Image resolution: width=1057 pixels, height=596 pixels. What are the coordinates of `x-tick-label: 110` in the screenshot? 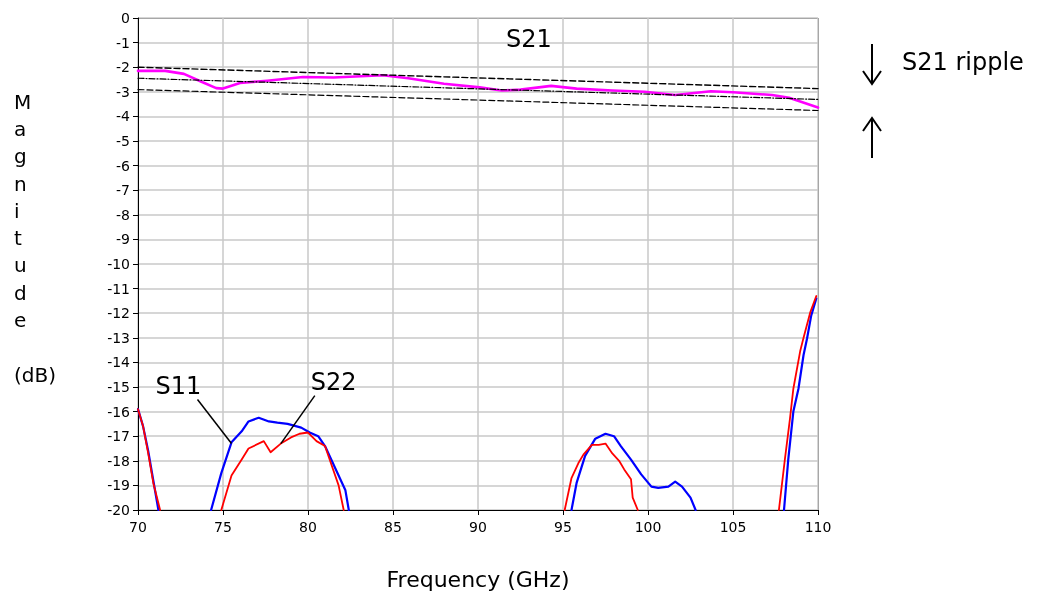 It's located at (818, 527).